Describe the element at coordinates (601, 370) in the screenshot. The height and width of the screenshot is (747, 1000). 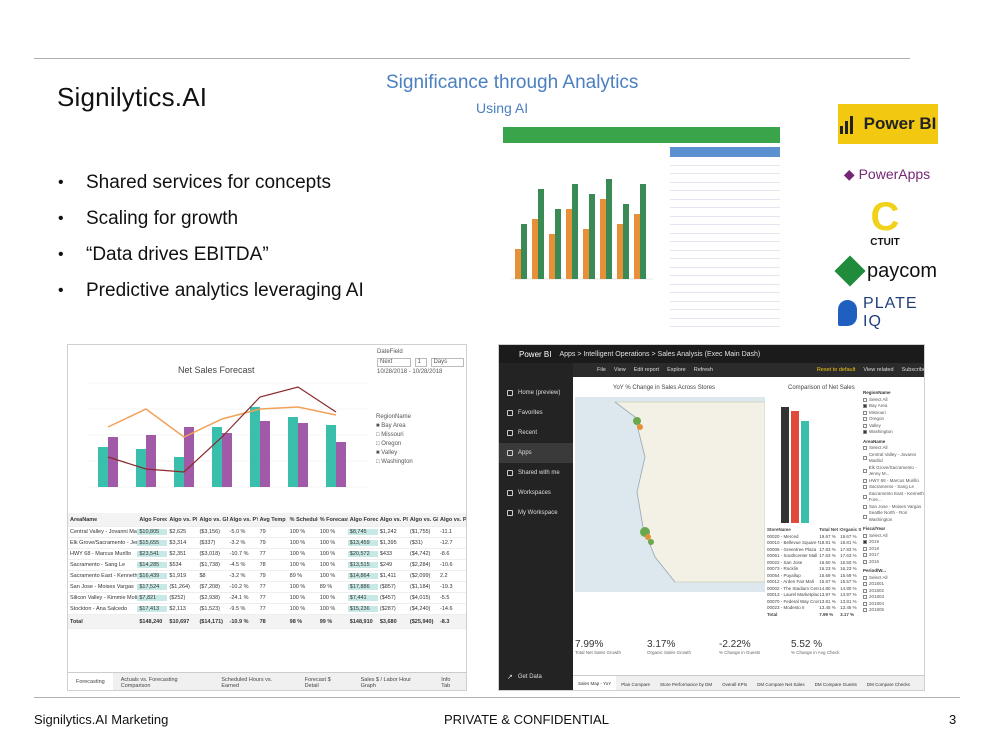
I see `toolbar-item: File` at that location.